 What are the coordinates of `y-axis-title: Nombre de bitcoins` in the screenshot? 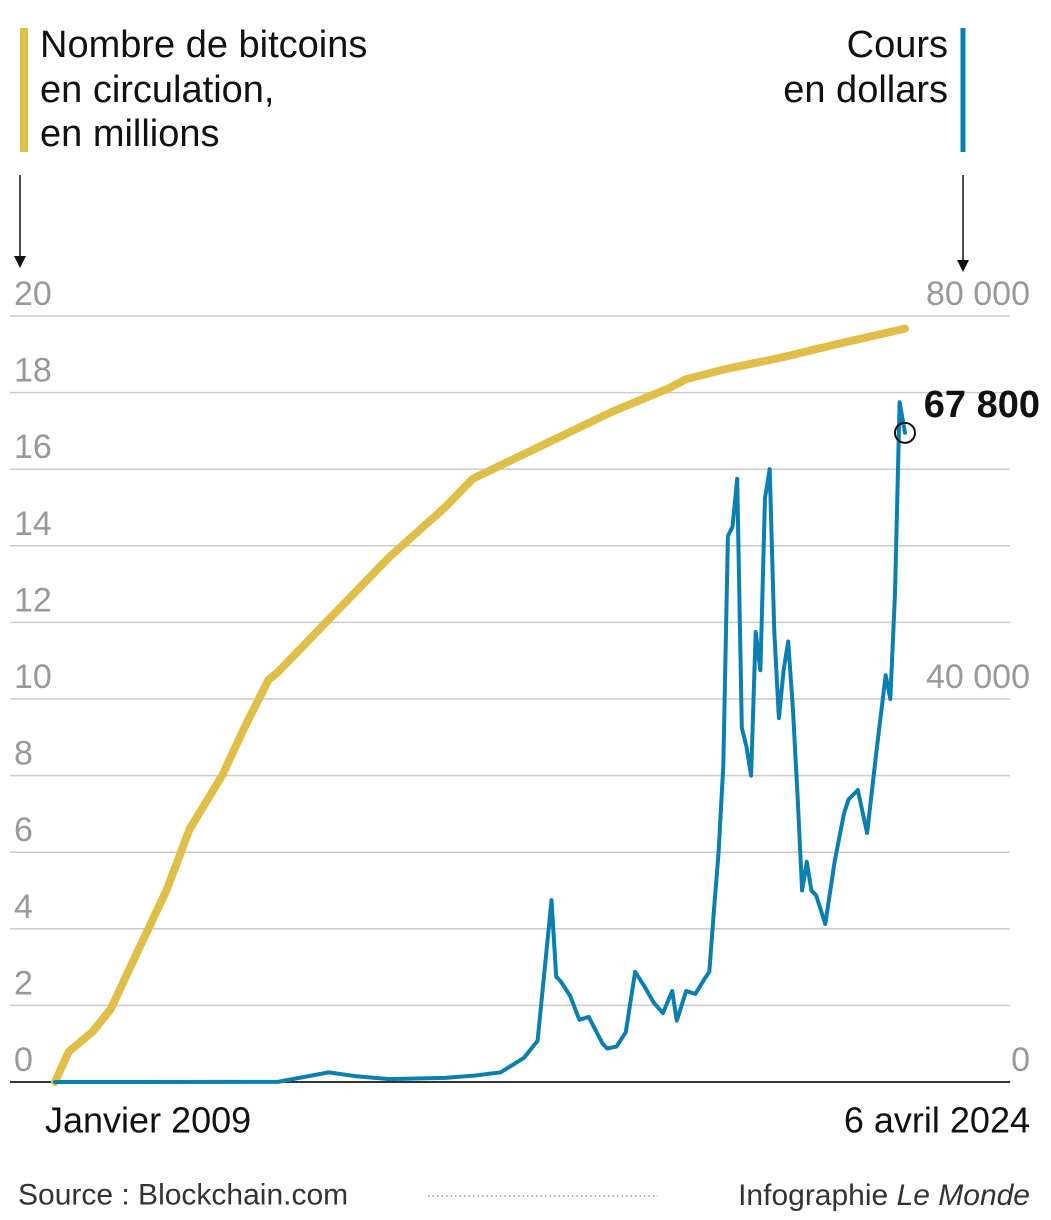 It's located at (203, 45).